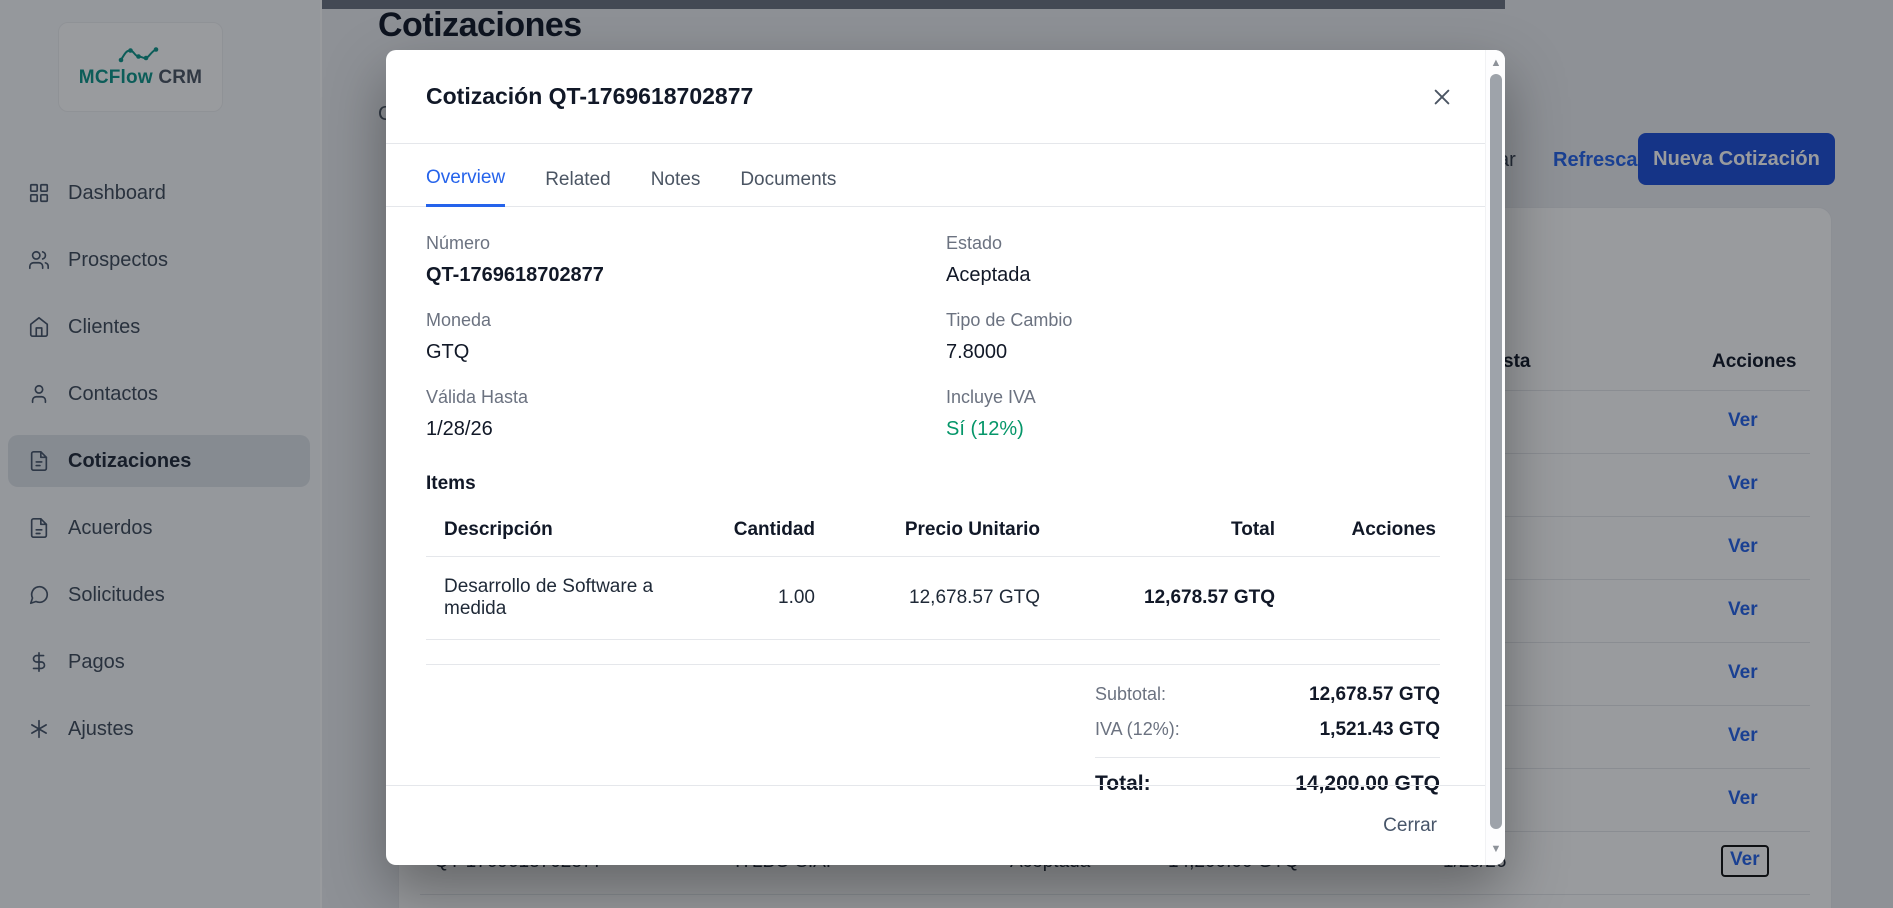  Describe the element at coordinates (1367, 783) in the screenshot. I see `total-value: 14,200.00 GTQ` at that location.